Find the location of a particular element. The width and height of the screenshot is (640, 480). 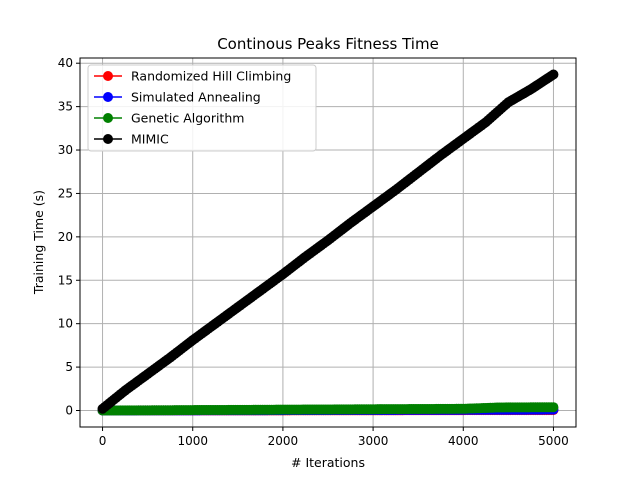

y-axis-label: Training Time (s) is located at coordinates (38, 242).